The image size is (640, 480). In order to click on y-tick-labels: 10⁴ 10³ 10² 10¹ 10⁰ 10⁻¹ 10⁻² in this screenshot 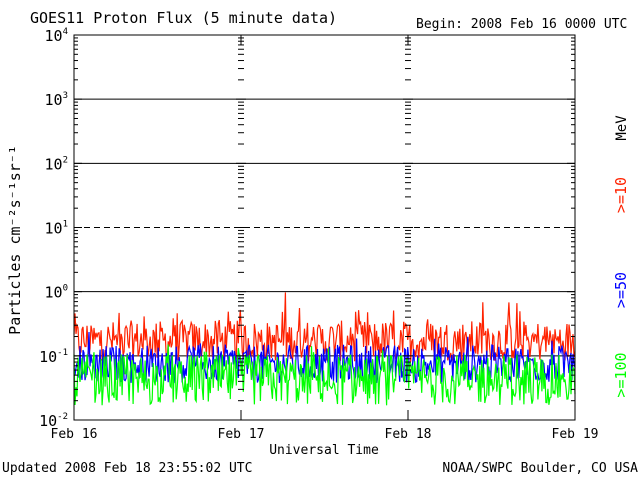, I will do `click(53, 228)`.